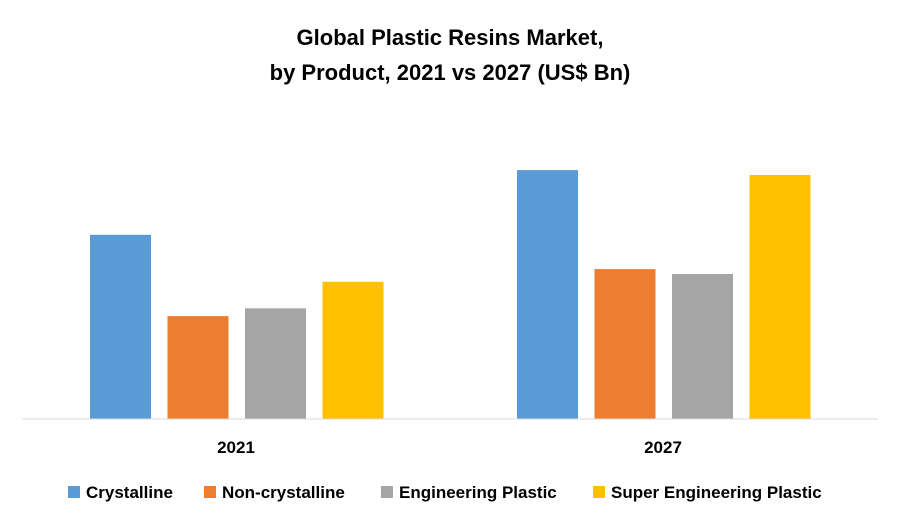 The height and width of the screenshot is (525, 900). Describe the element at coordinates (210, 492) in the screenshot. I see `legend-swatch-non-crystalline` at that location.